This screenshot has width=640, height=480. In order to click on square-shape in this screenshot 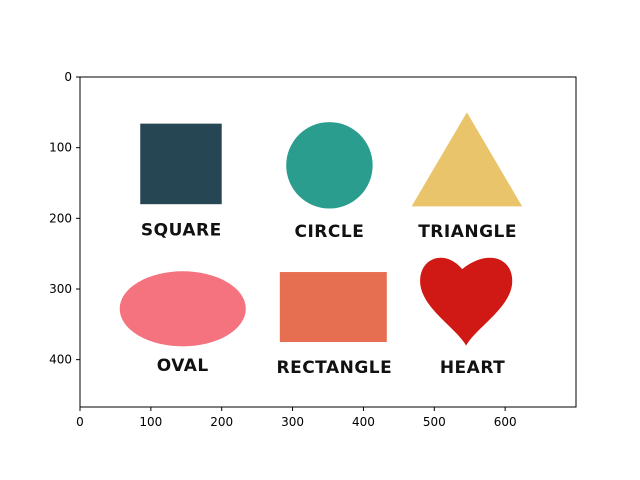, I will do `click(181, 164)`.